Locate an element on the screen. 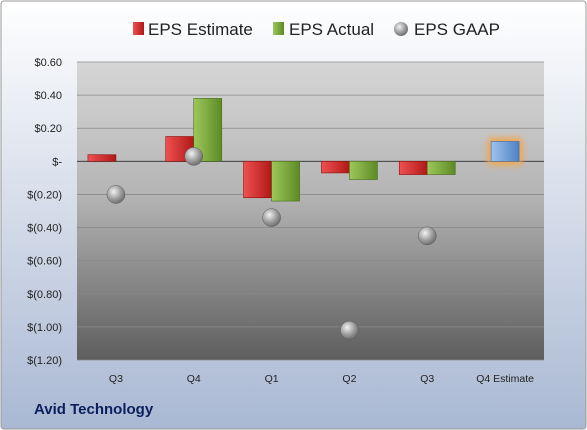 This screenshot has width=587, height=430. category-label: Q4 is located at coordinates (194, 379).